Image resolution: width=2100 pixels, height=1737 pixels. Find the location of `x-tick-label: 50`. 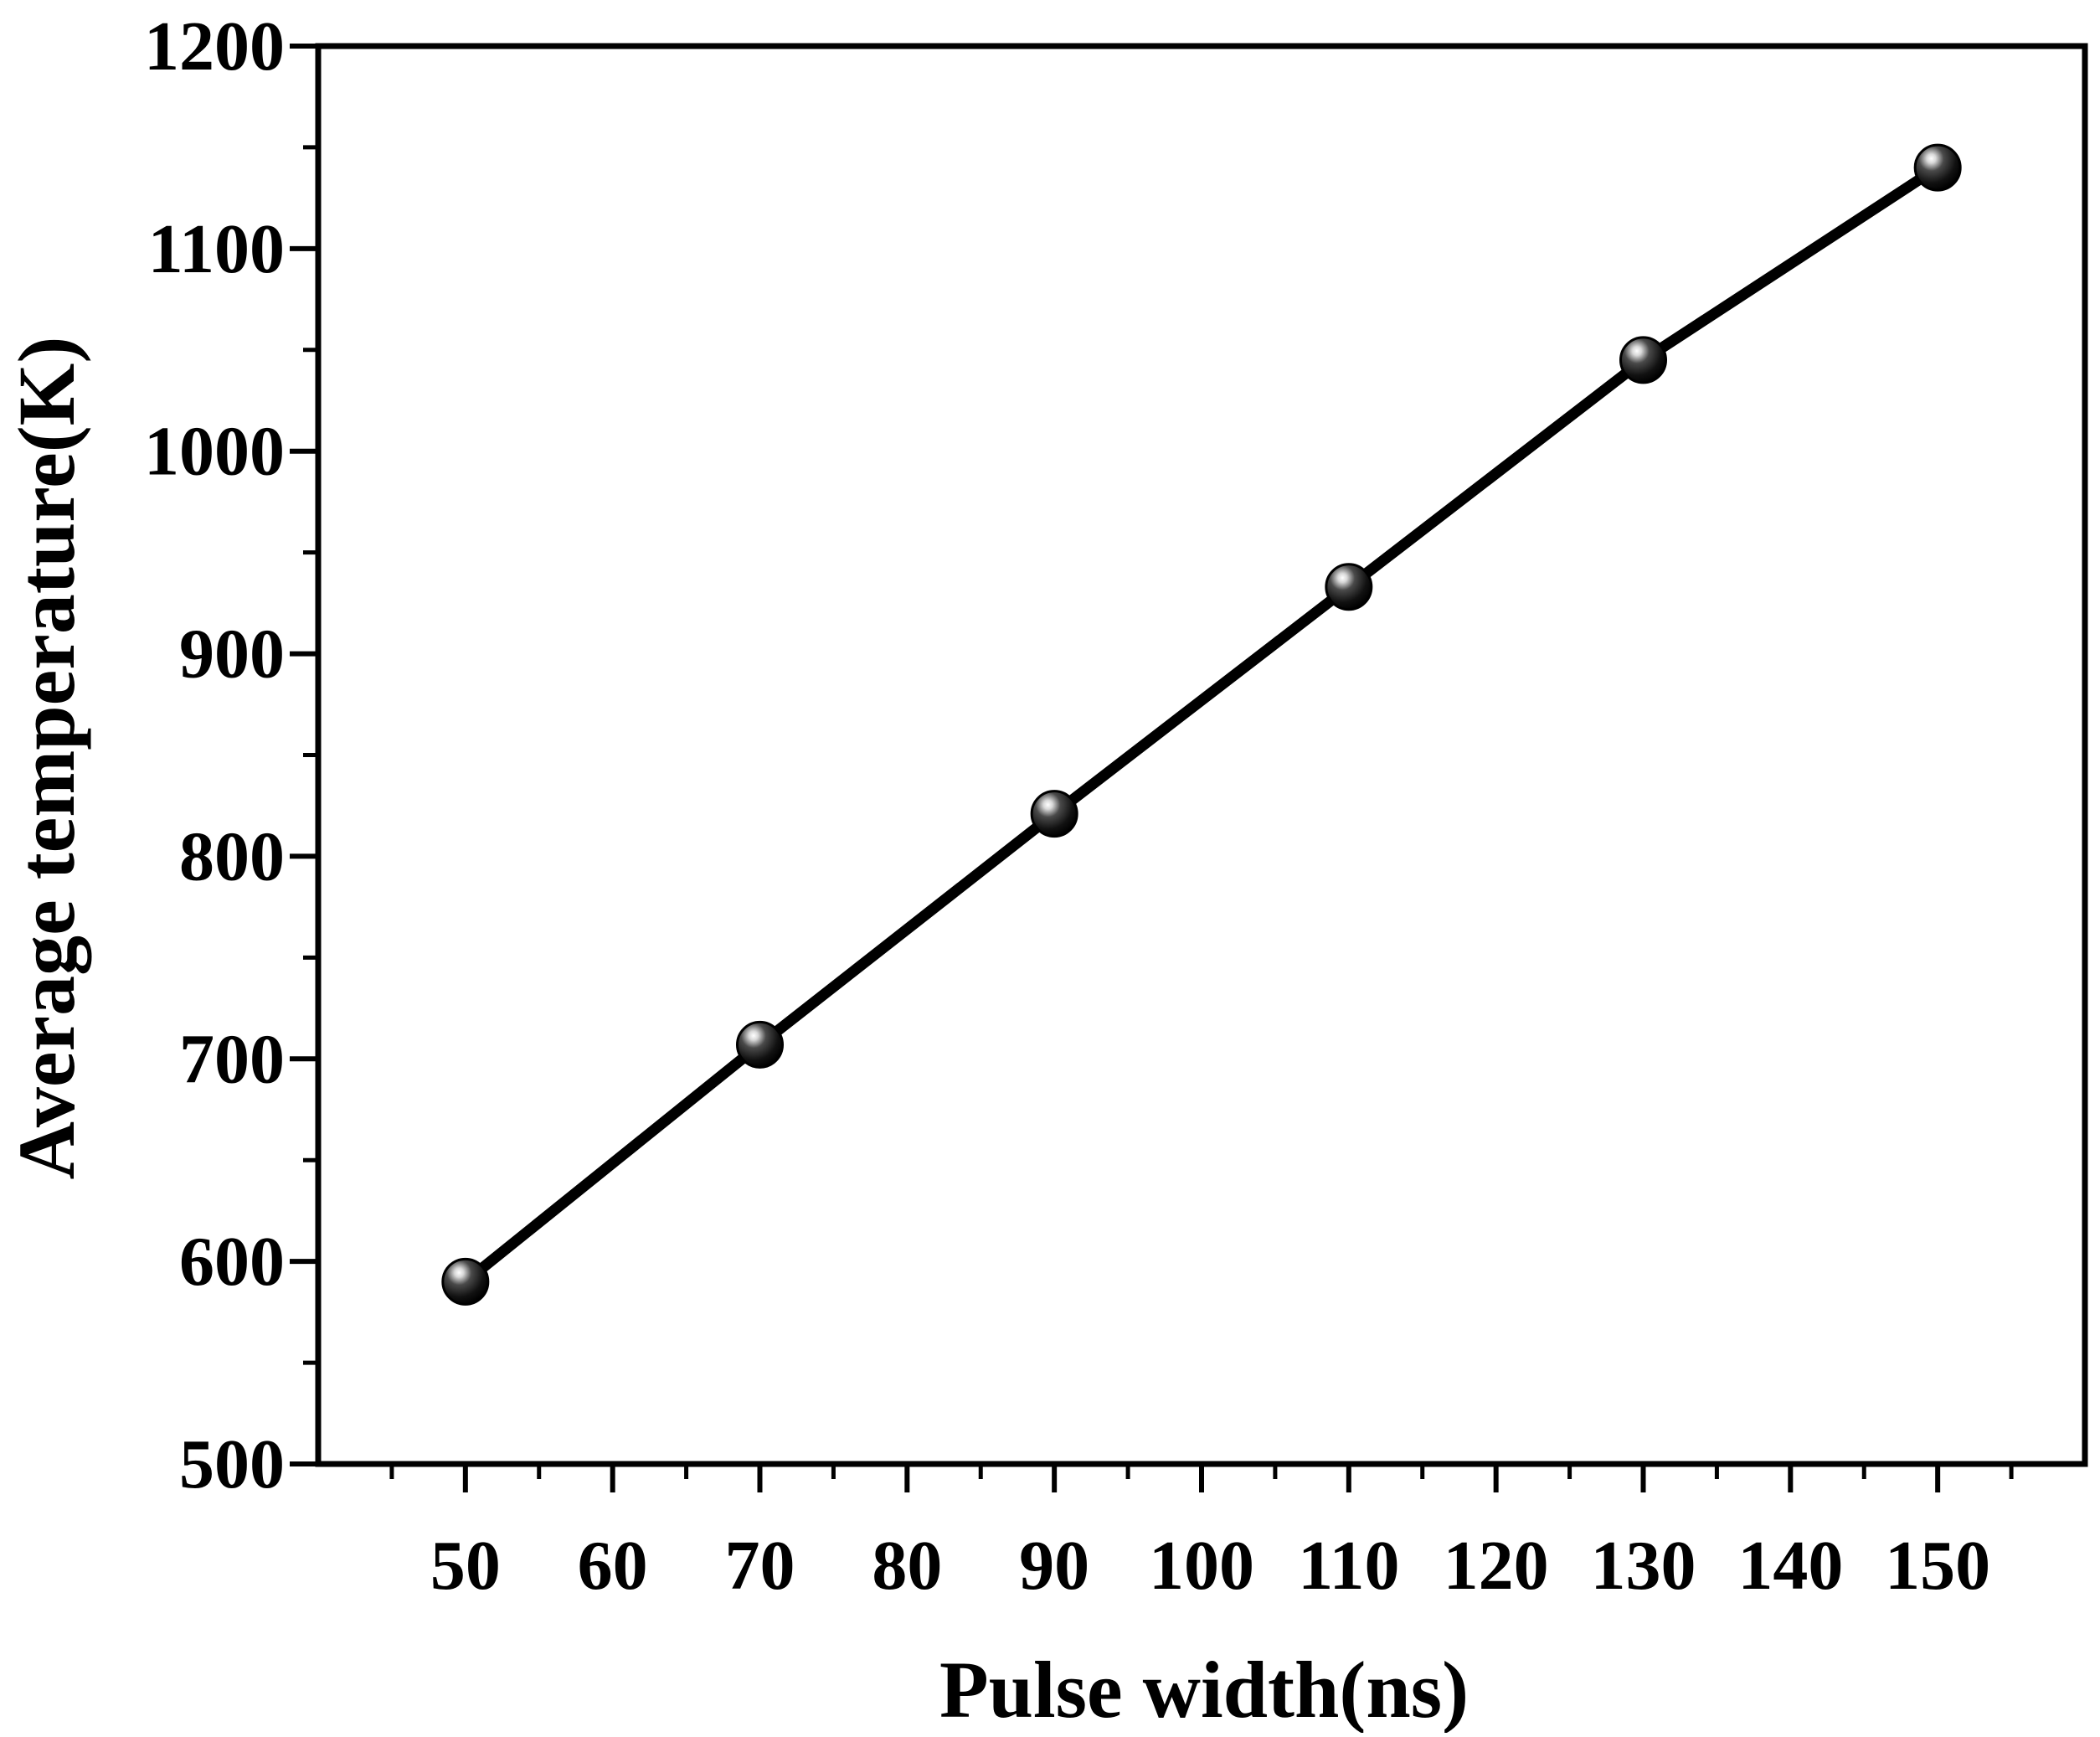

x-tick-label: 50 is located at coordinates (466, 1566).